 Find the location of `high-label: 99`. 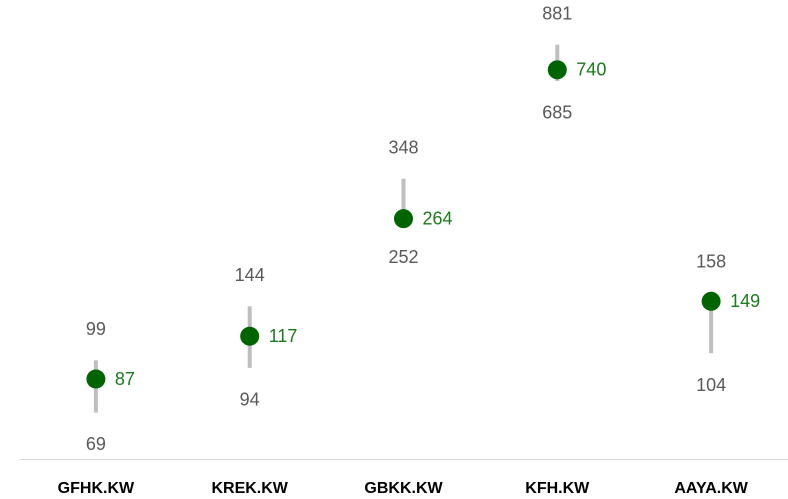

high-label: 99 is located at coordinates (96, 329).